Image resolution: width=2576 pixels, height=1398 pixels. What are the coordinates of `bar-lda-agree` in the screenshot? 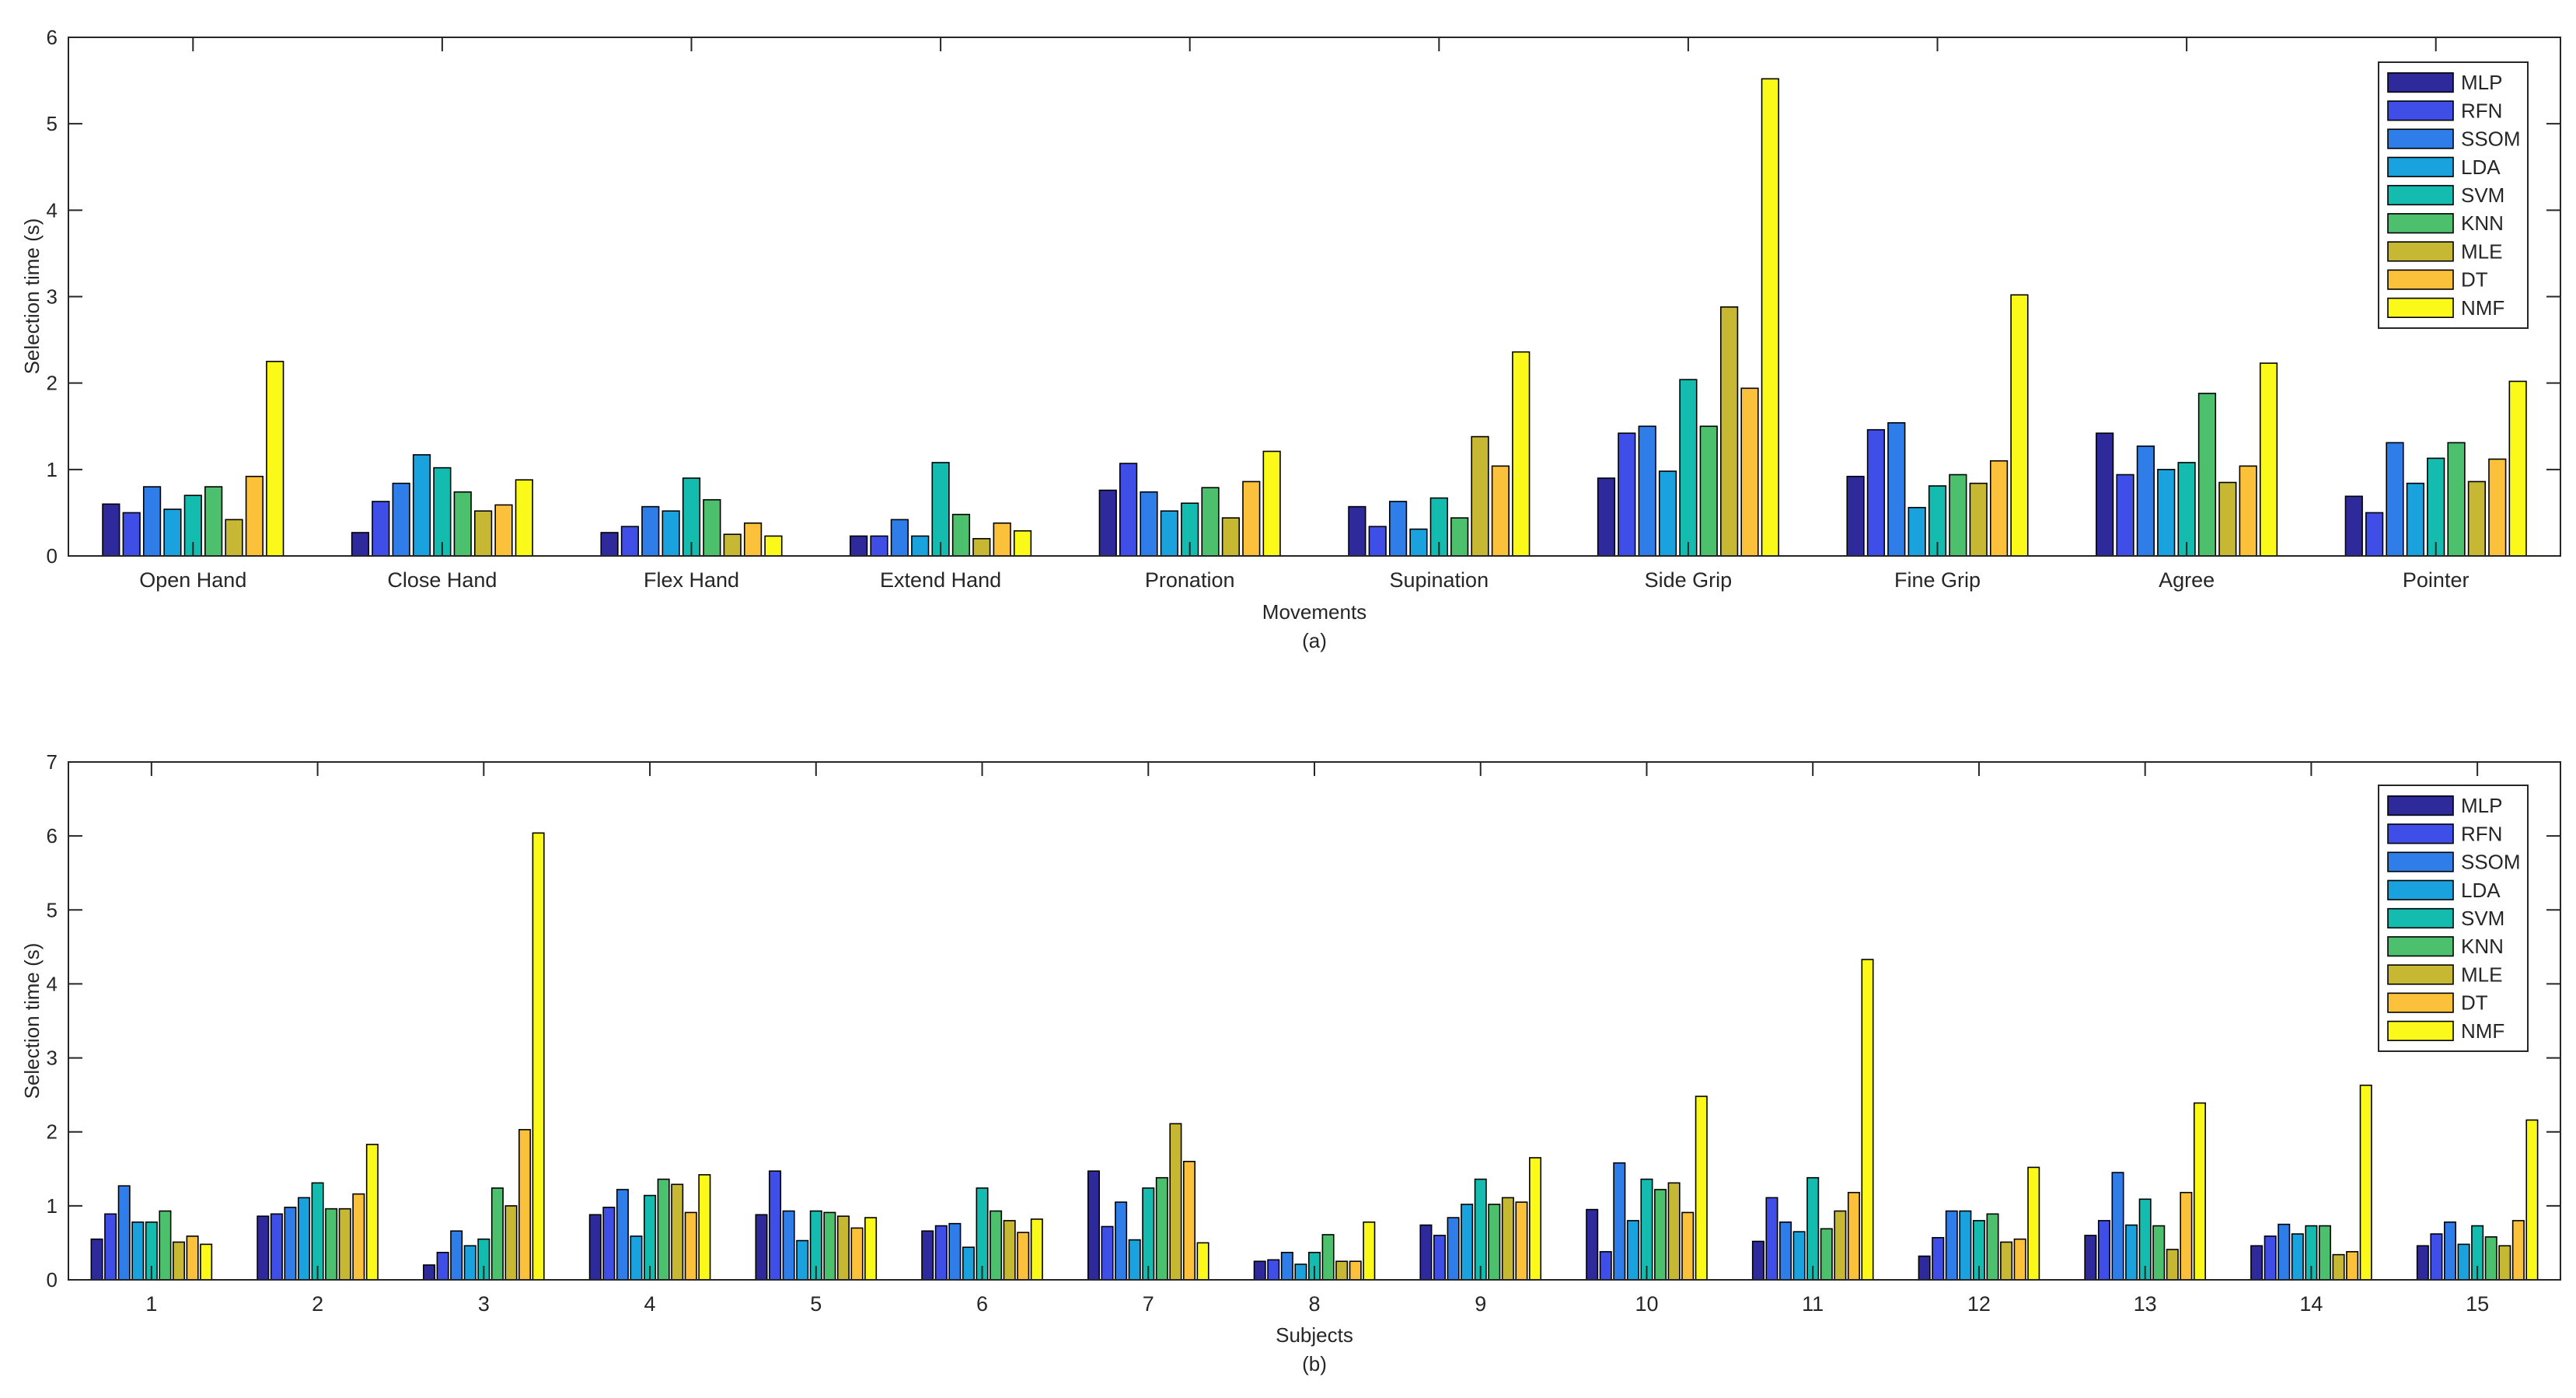 It's located at (2167, 513).